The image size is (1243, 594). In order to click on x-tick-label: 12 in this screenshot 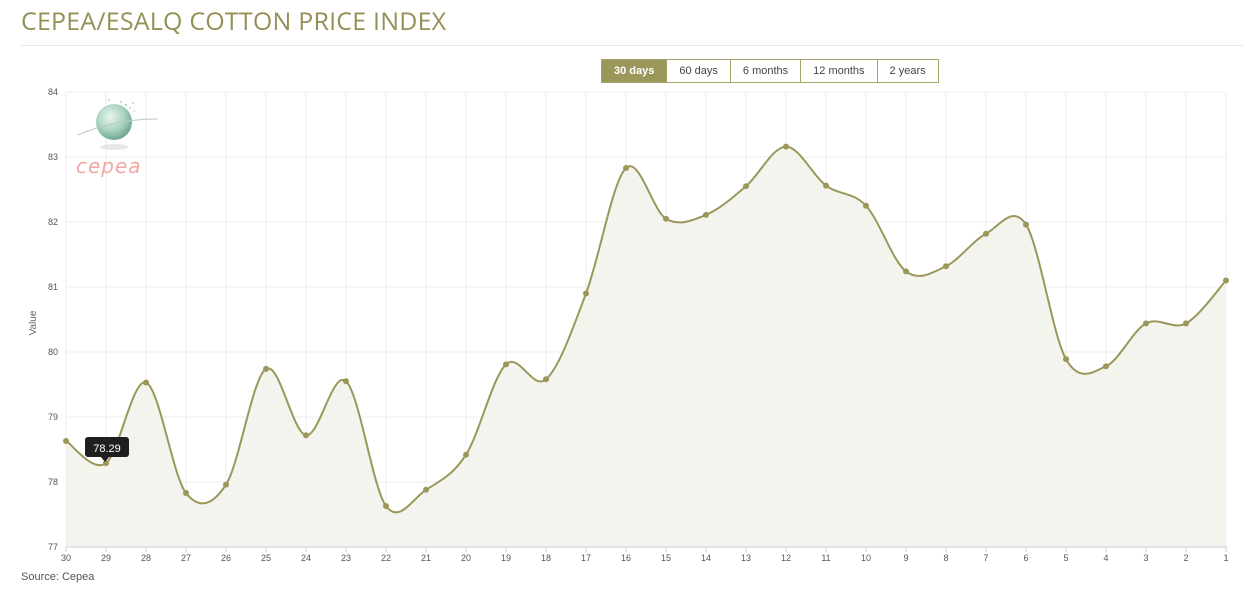, I will do `click(786, 558)`.